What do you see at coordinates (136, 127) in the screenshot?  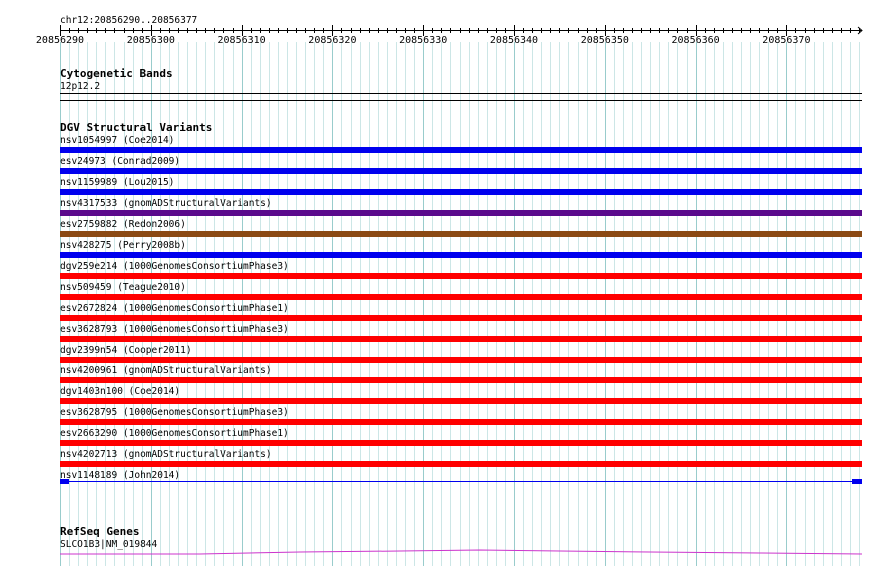 I see `dgv-track-title: DGV Structural Variants` at bounding box center [136, 127].